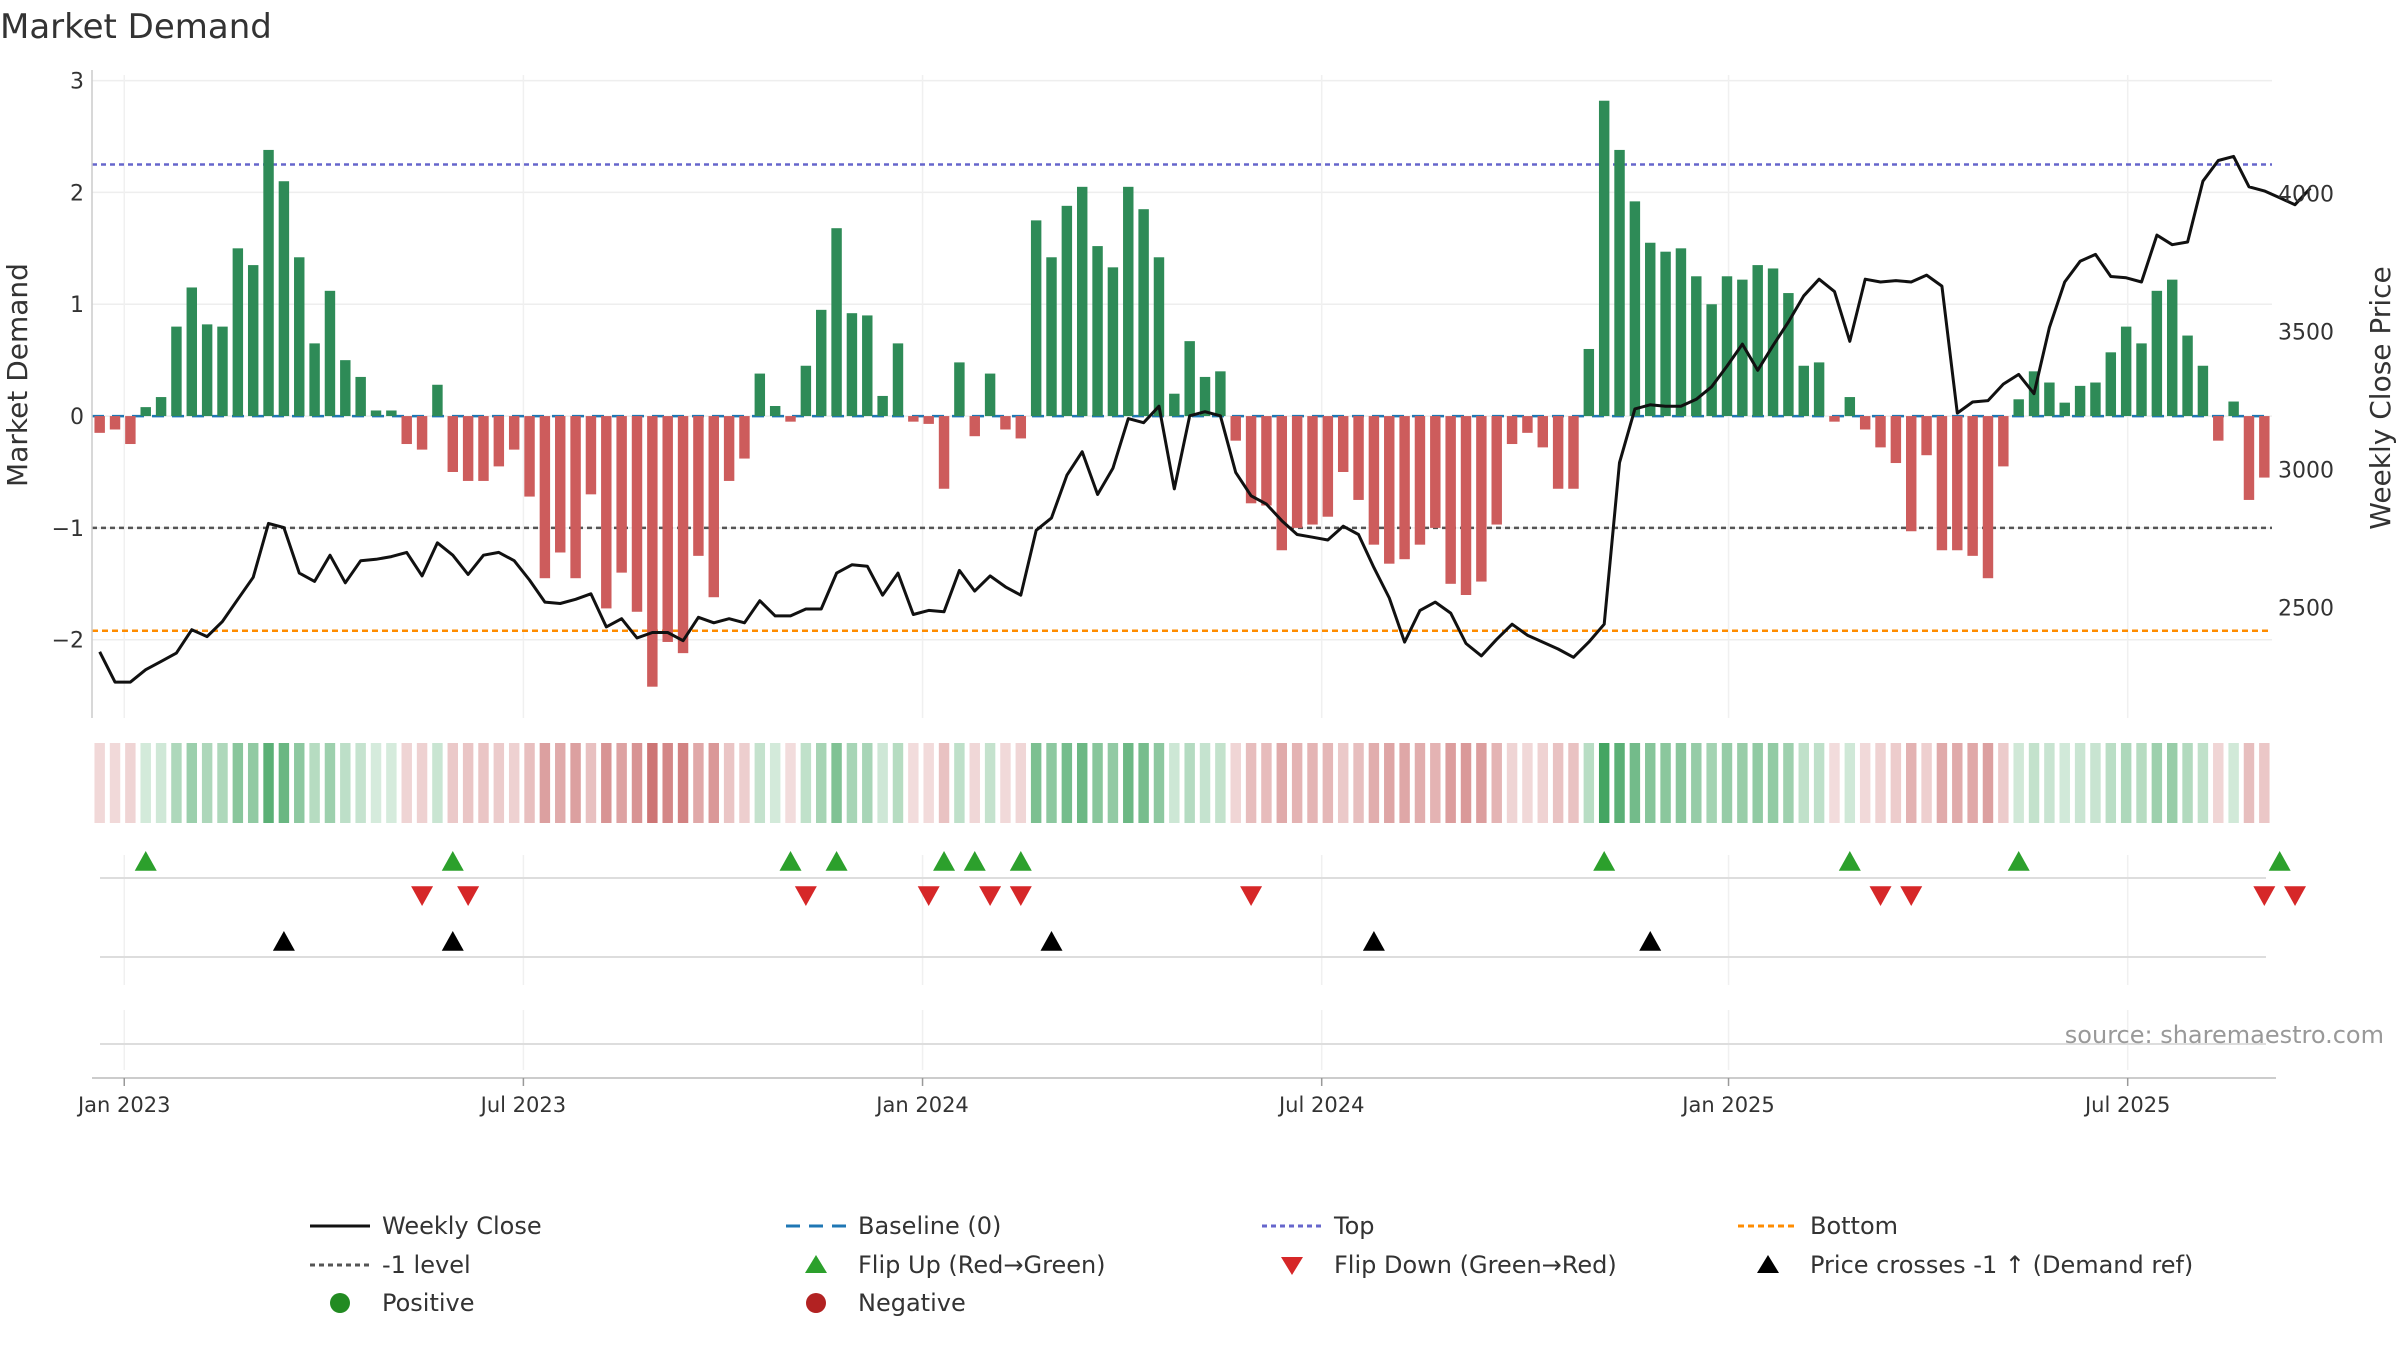 The height and width of the screenshot is (1350, 2400). I want to click on y-tick-label: 1, so click(77, 305).